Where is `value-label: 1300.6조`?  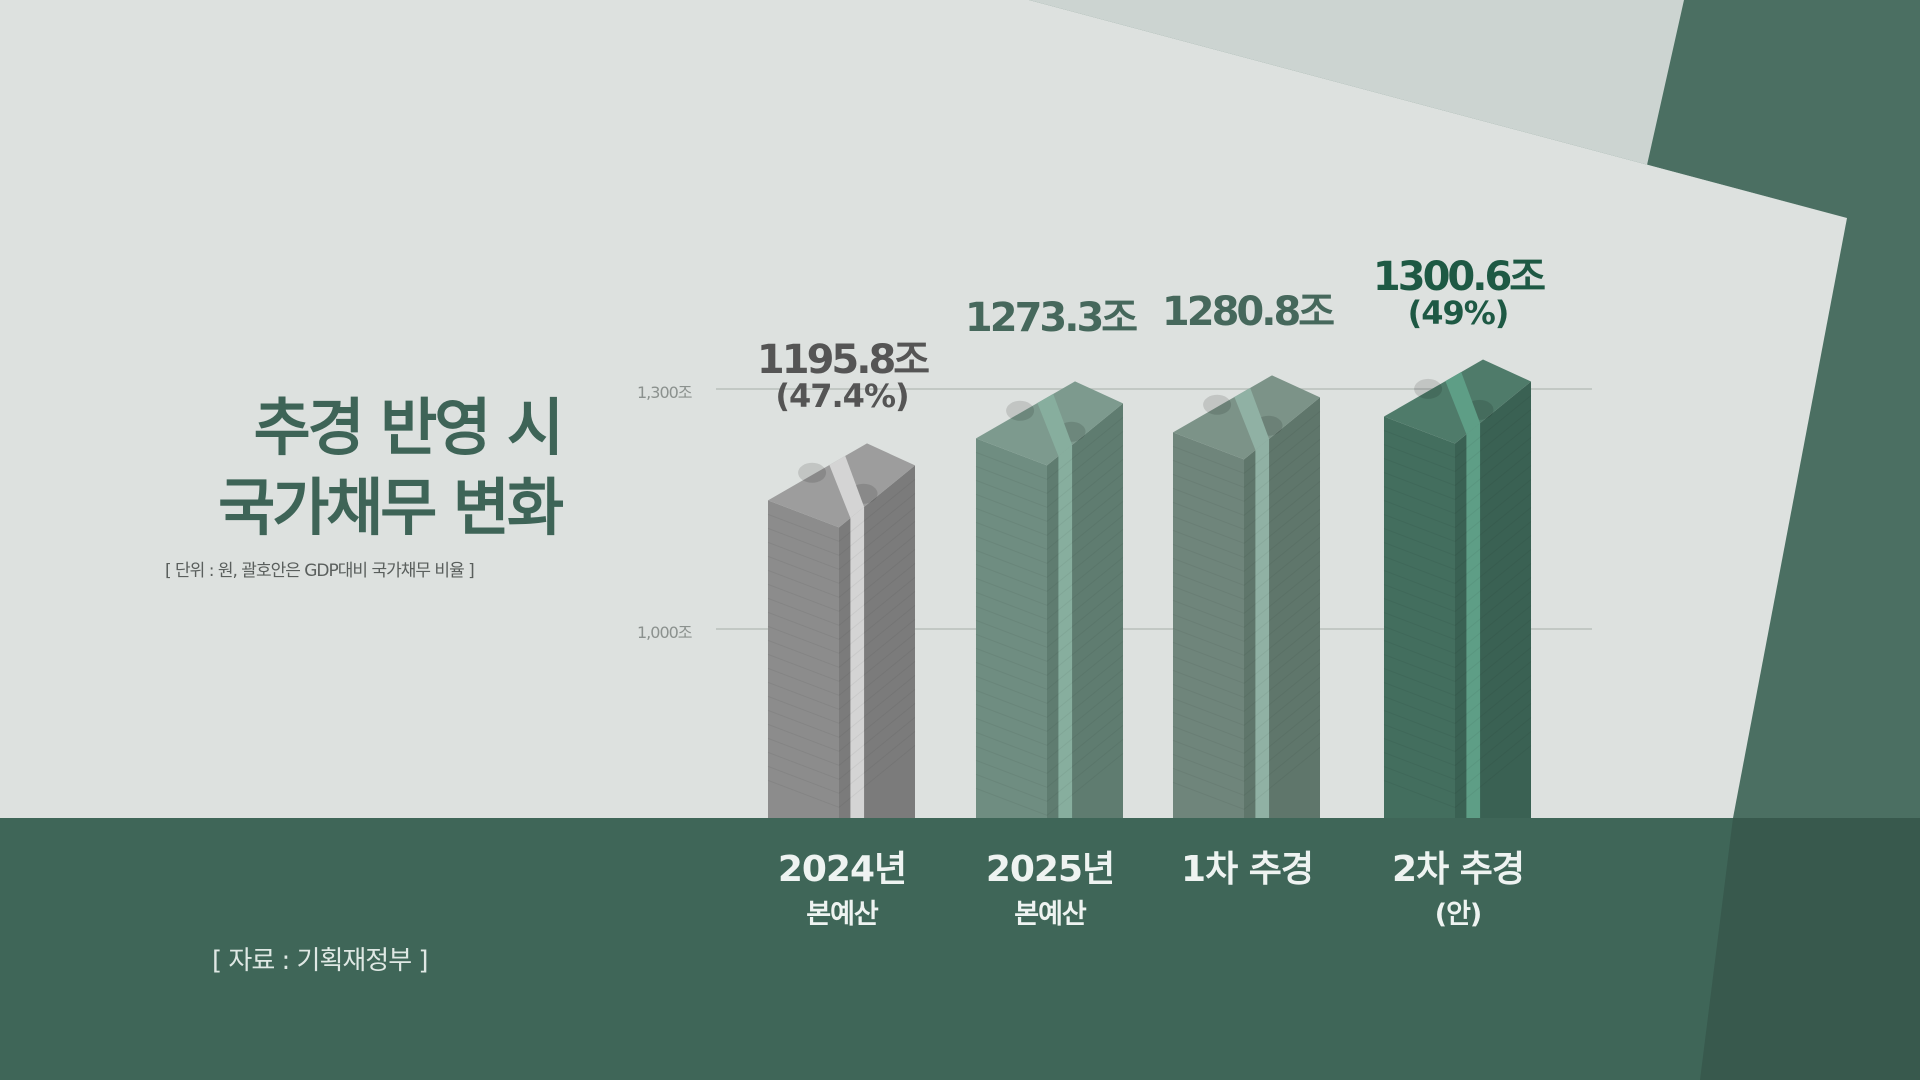 value-label: 1300.6조 is located at coordinates (1459, 276).